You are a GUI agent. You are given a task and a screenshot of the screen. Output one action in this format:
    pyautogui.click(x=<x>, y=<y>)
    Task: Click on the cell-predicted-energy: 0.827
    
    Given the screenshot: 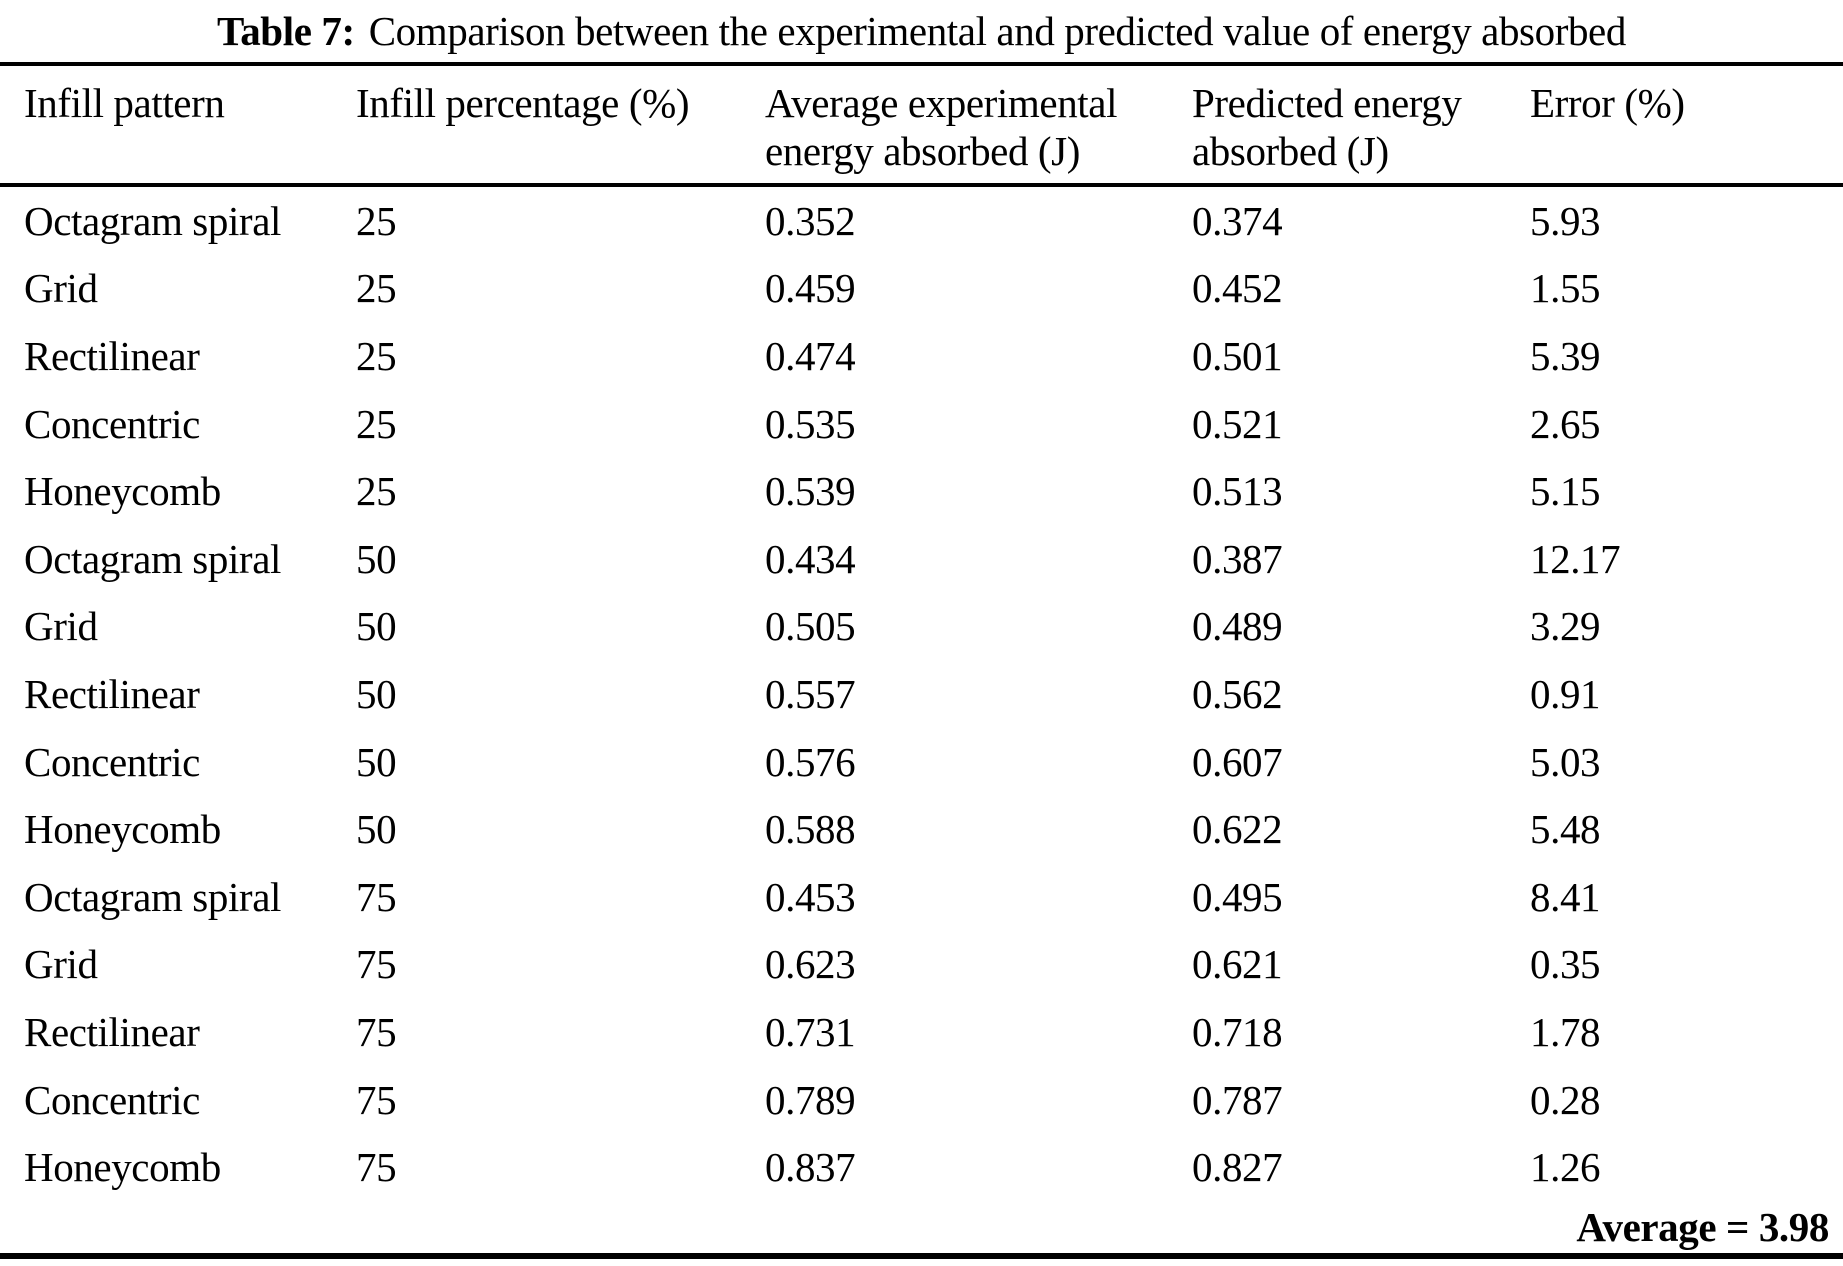 What is the action you would take?
    pyautogui.click(x=1237, y=1167)
    